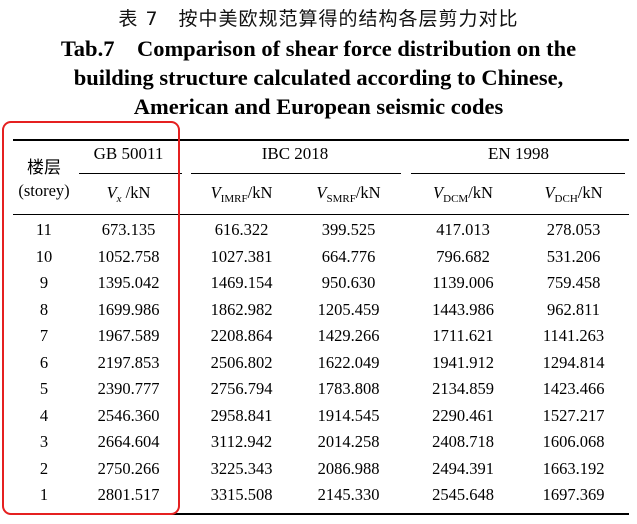 Image resolution: width=637 pixels, height=524 pixels. I want to click on group-rule-ibc, so click(296, 173).